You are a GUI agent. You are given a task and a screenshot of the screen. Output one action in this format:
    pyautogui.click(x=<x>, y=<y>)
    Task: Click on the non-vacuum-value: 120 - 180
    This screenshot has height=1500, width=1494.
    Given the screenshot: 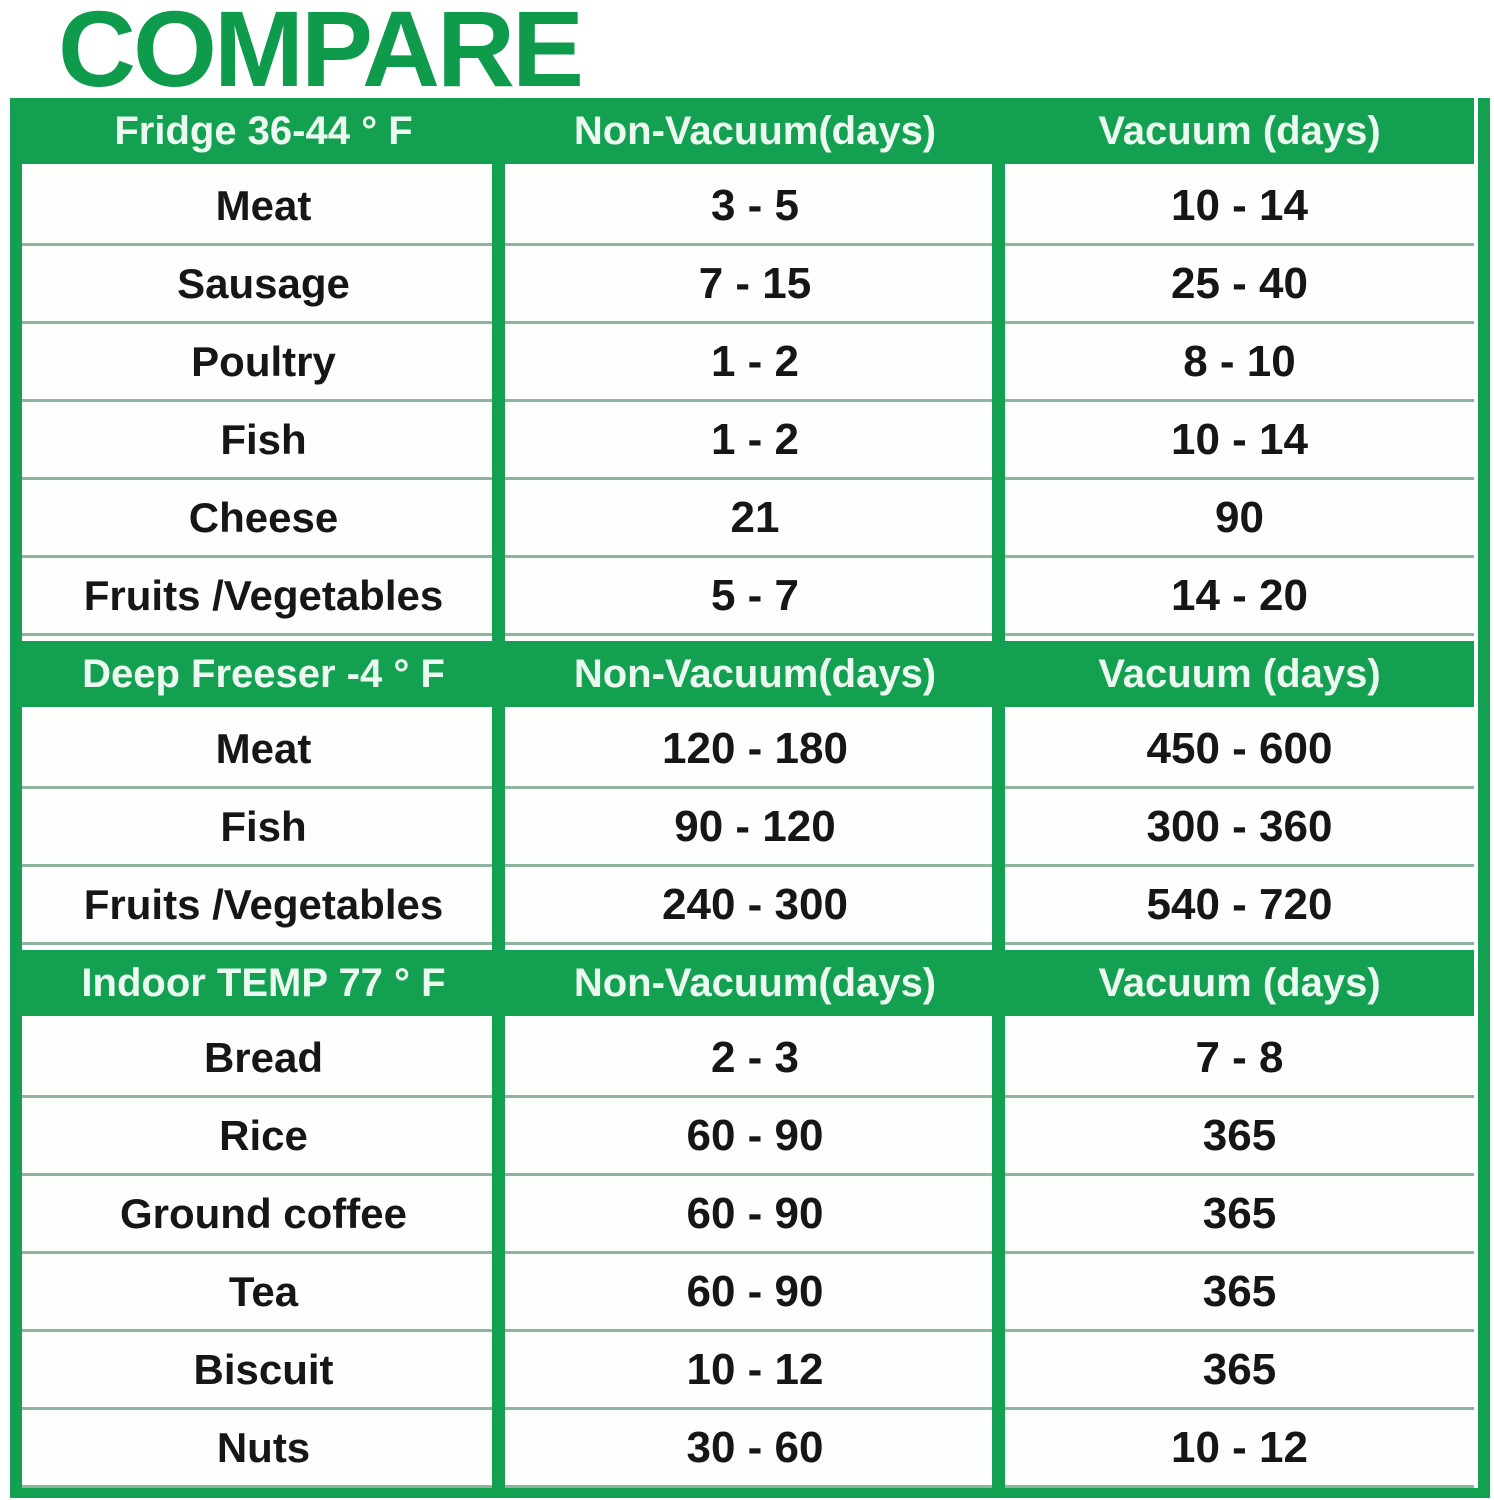 What is the action you would take?
    pyautogui.click(x=755, y=748)
    